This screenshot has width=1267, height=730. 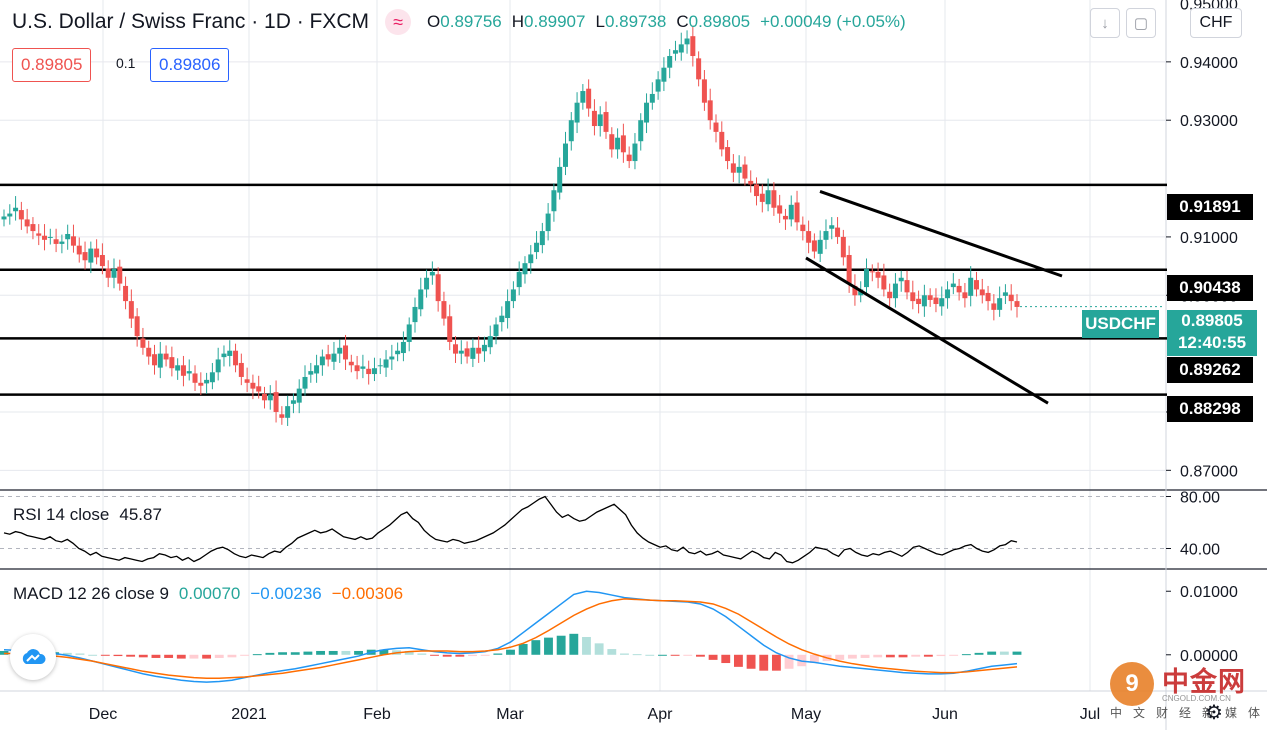 I want to click on high-label: H, so click(x=518, y=21).